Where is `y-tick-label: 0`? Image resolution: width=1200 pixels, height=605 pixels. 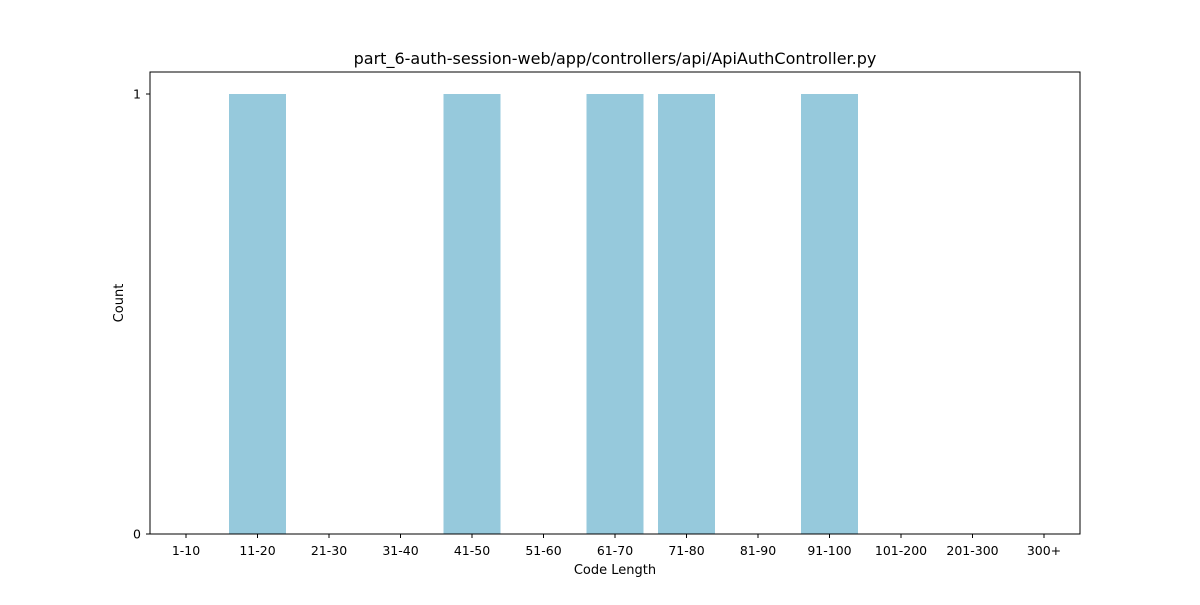 y-tick-label: 0 is located at coordinates (137, 534).